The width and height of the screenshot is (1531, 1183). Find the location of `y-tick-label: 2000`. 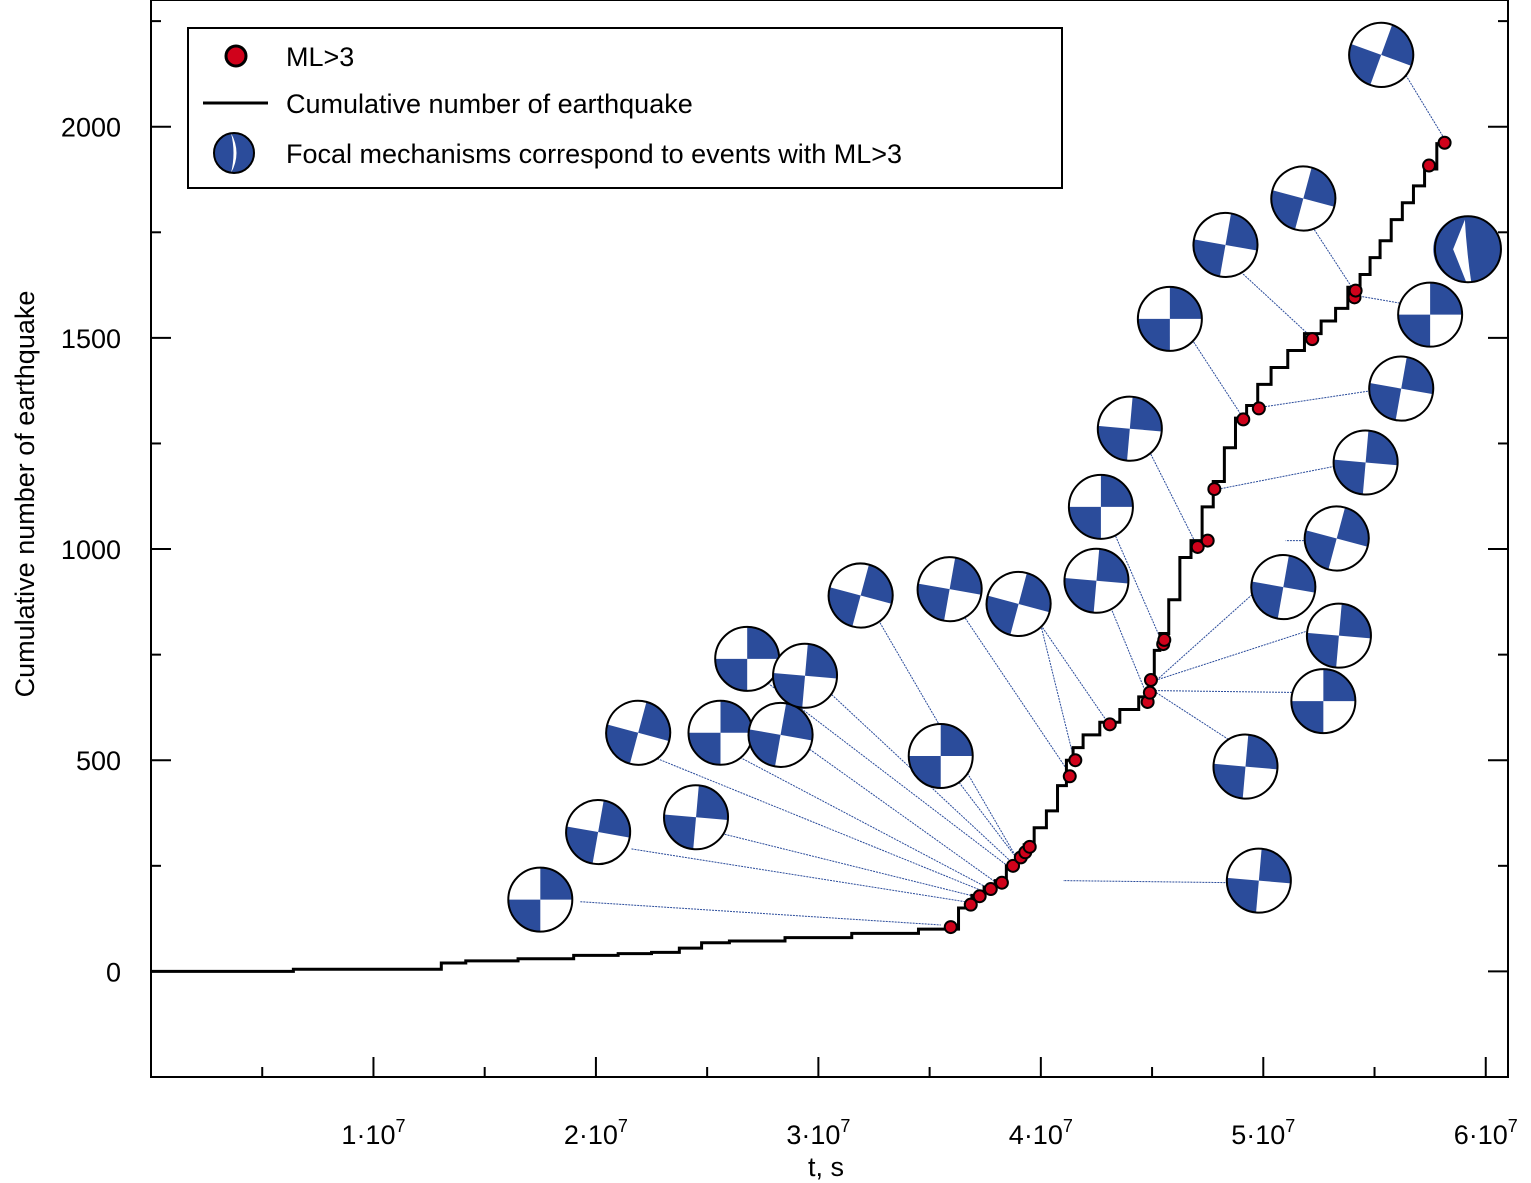

y-tick-label: 2000 is located at coordinates (91, 128).